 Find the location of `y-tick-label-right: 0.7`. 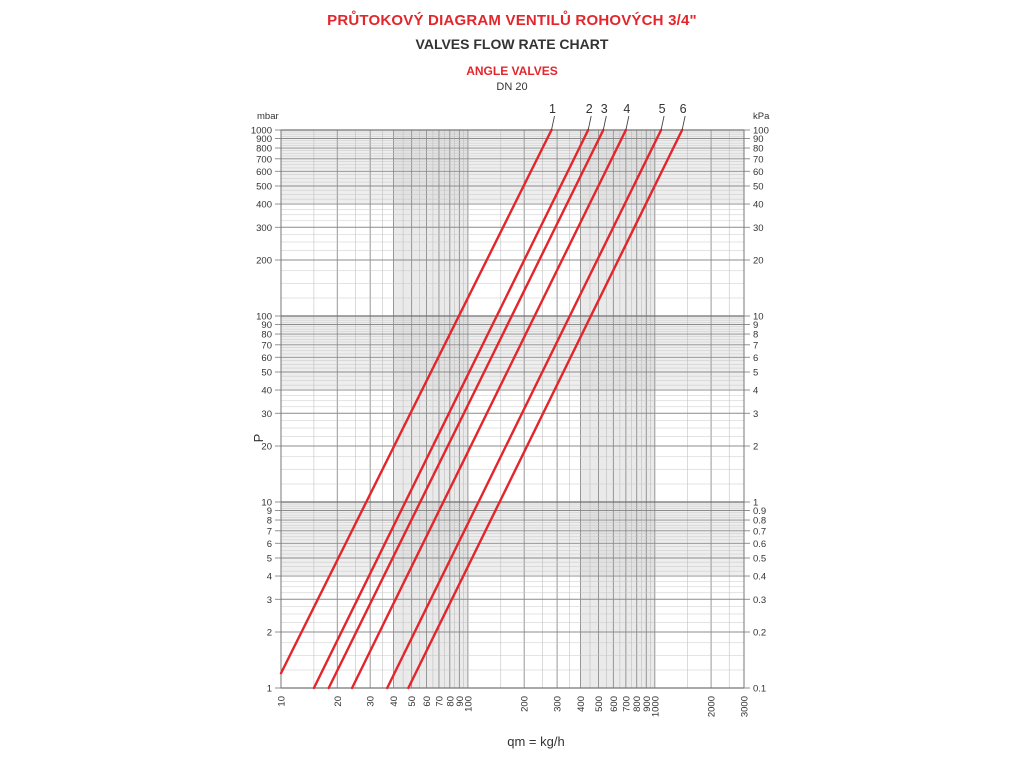

y-tick-label-right: 0.7 is located at coordinates (759, 531).